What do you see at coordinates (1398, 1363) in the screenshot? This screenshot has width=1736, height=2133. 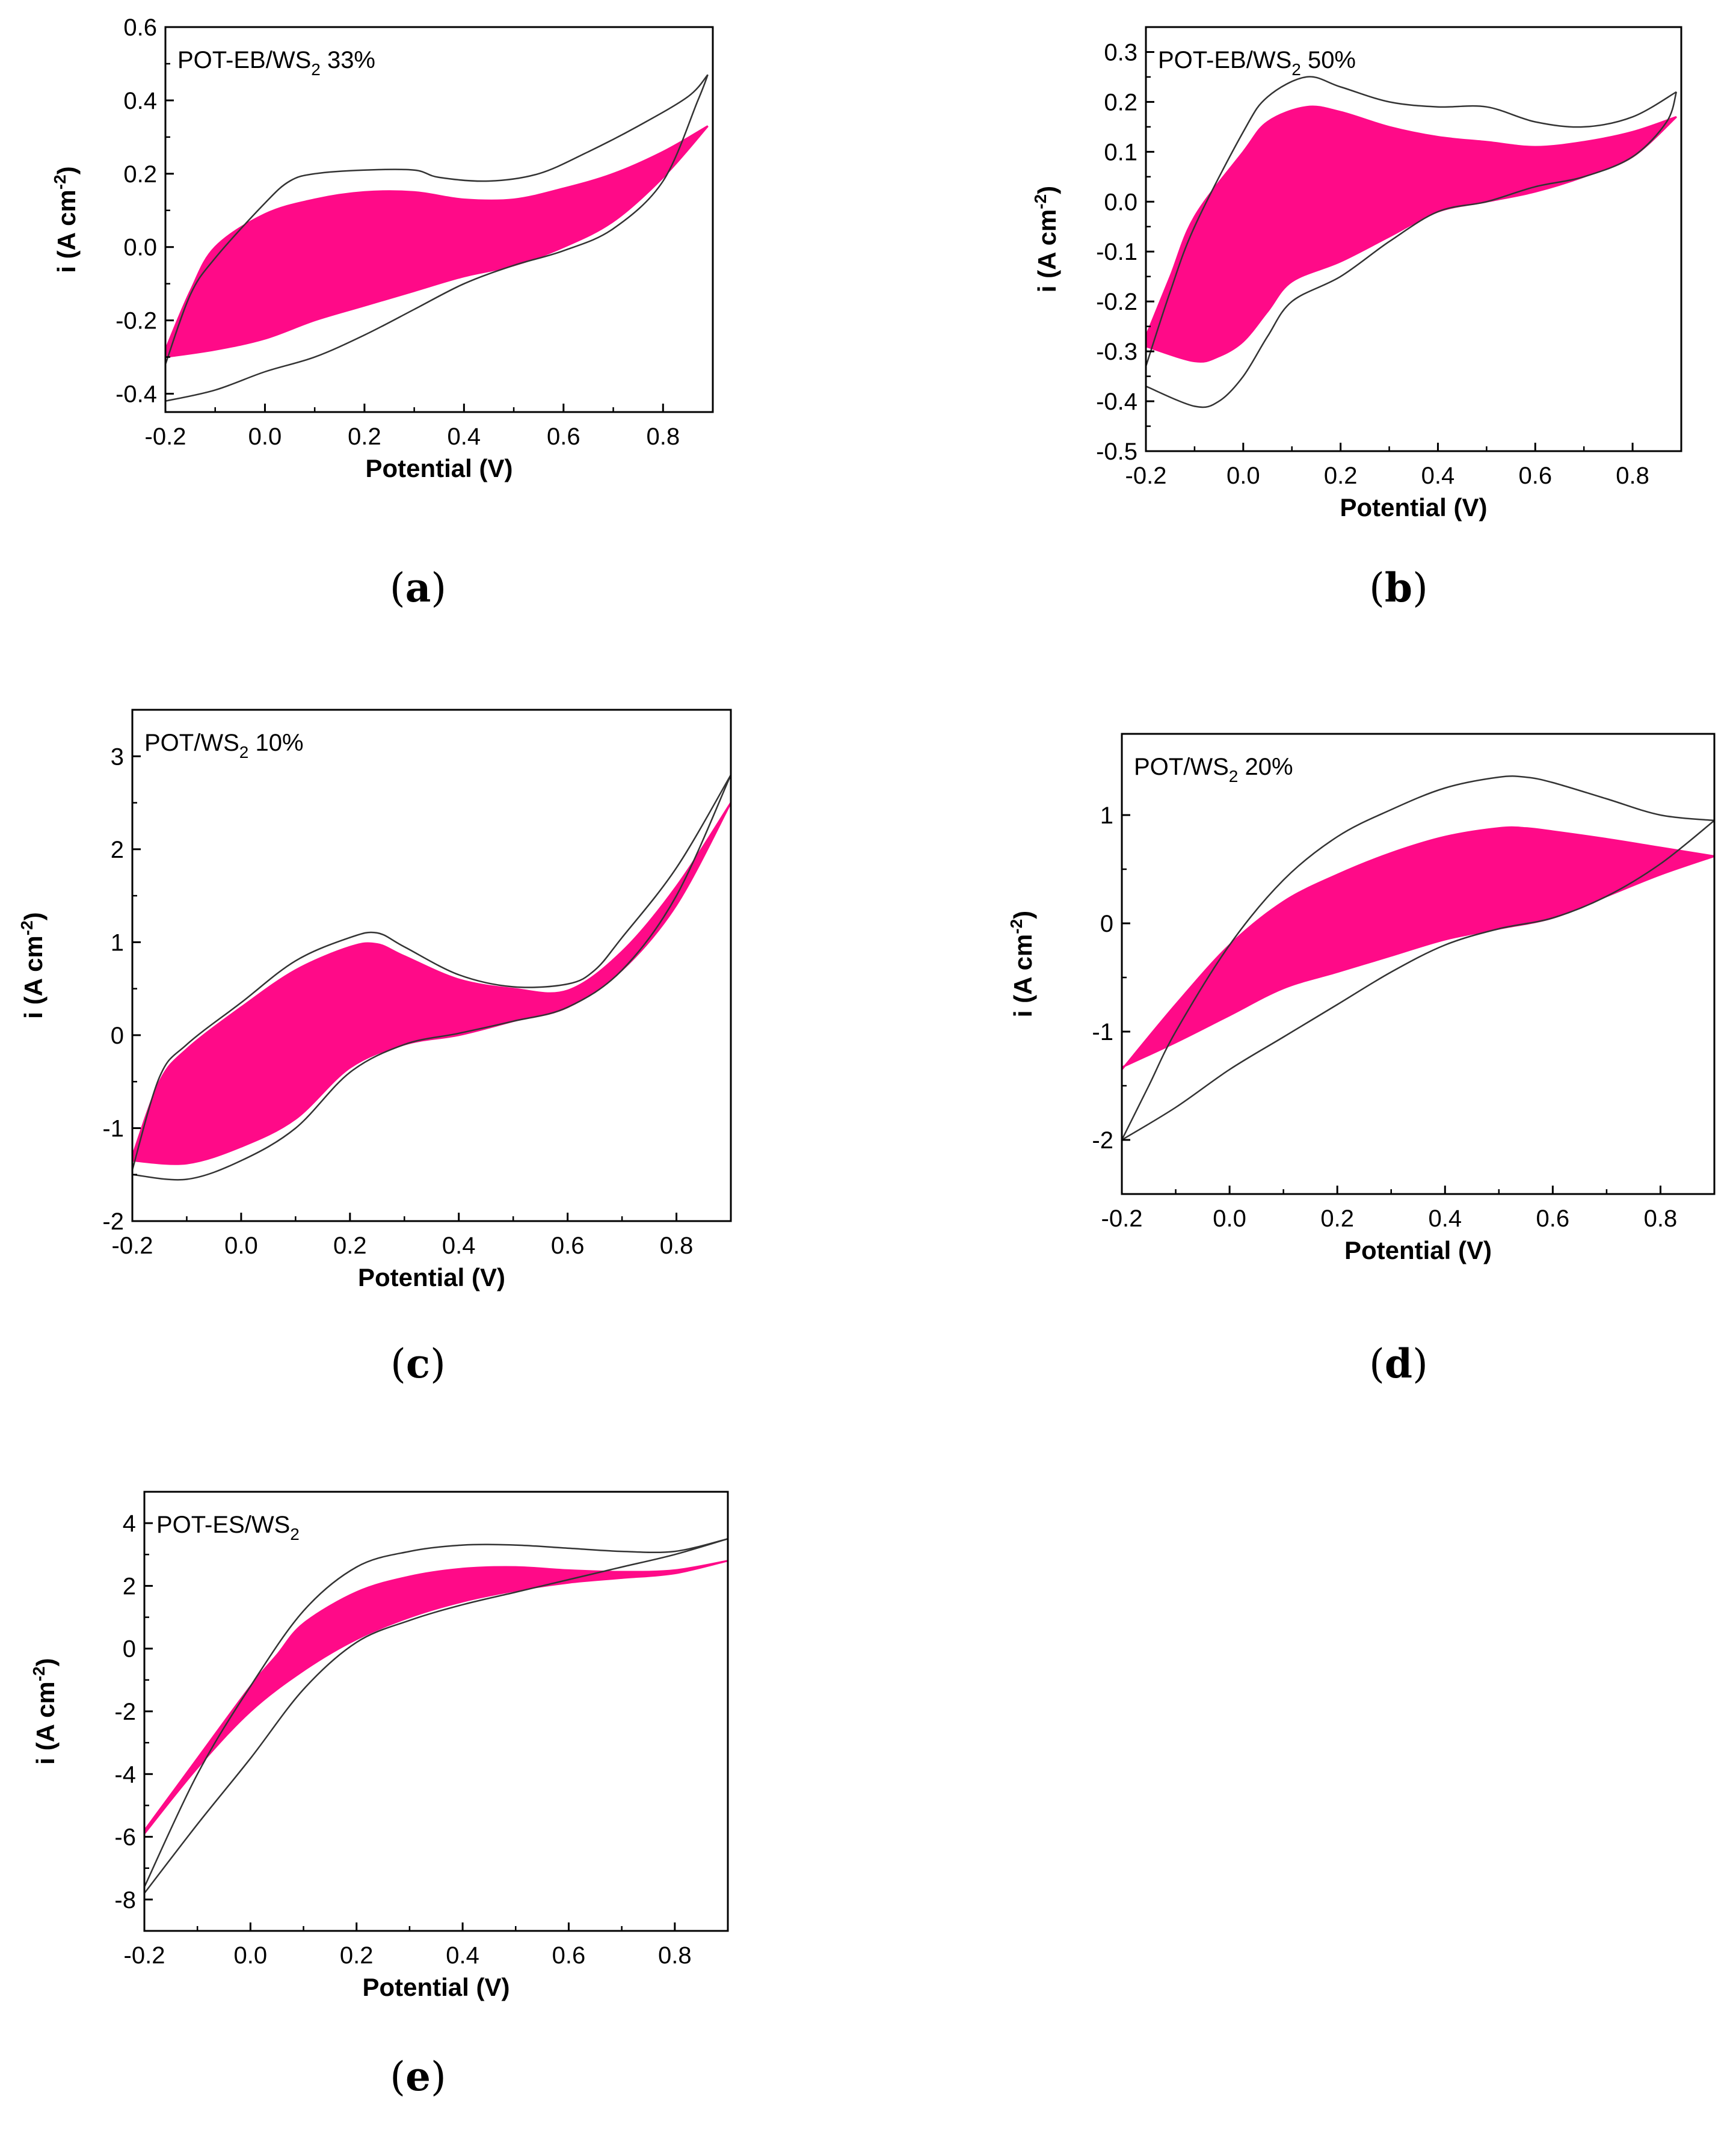 I see `panel-caption: (d)` at bounding box center [1398, 1363].